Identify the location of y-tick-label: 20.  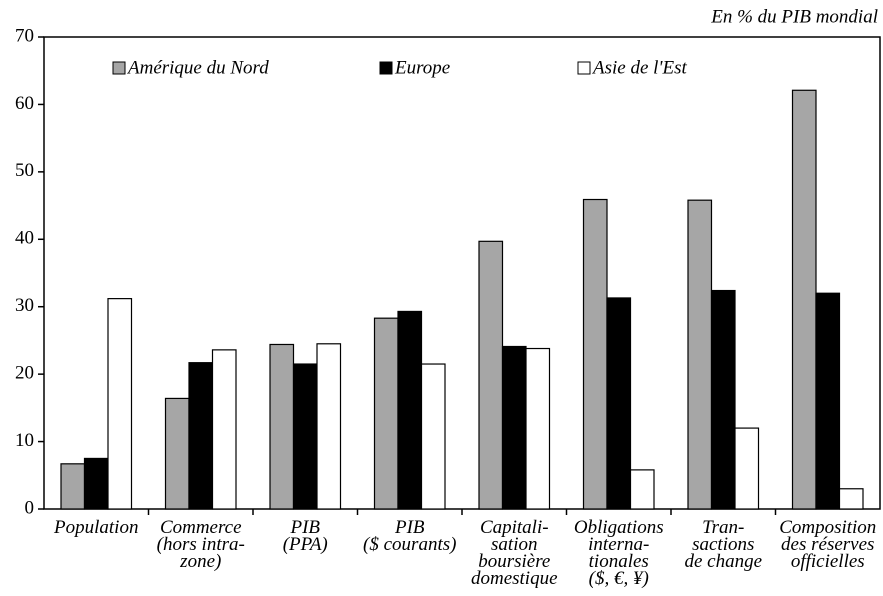
(24, 373).